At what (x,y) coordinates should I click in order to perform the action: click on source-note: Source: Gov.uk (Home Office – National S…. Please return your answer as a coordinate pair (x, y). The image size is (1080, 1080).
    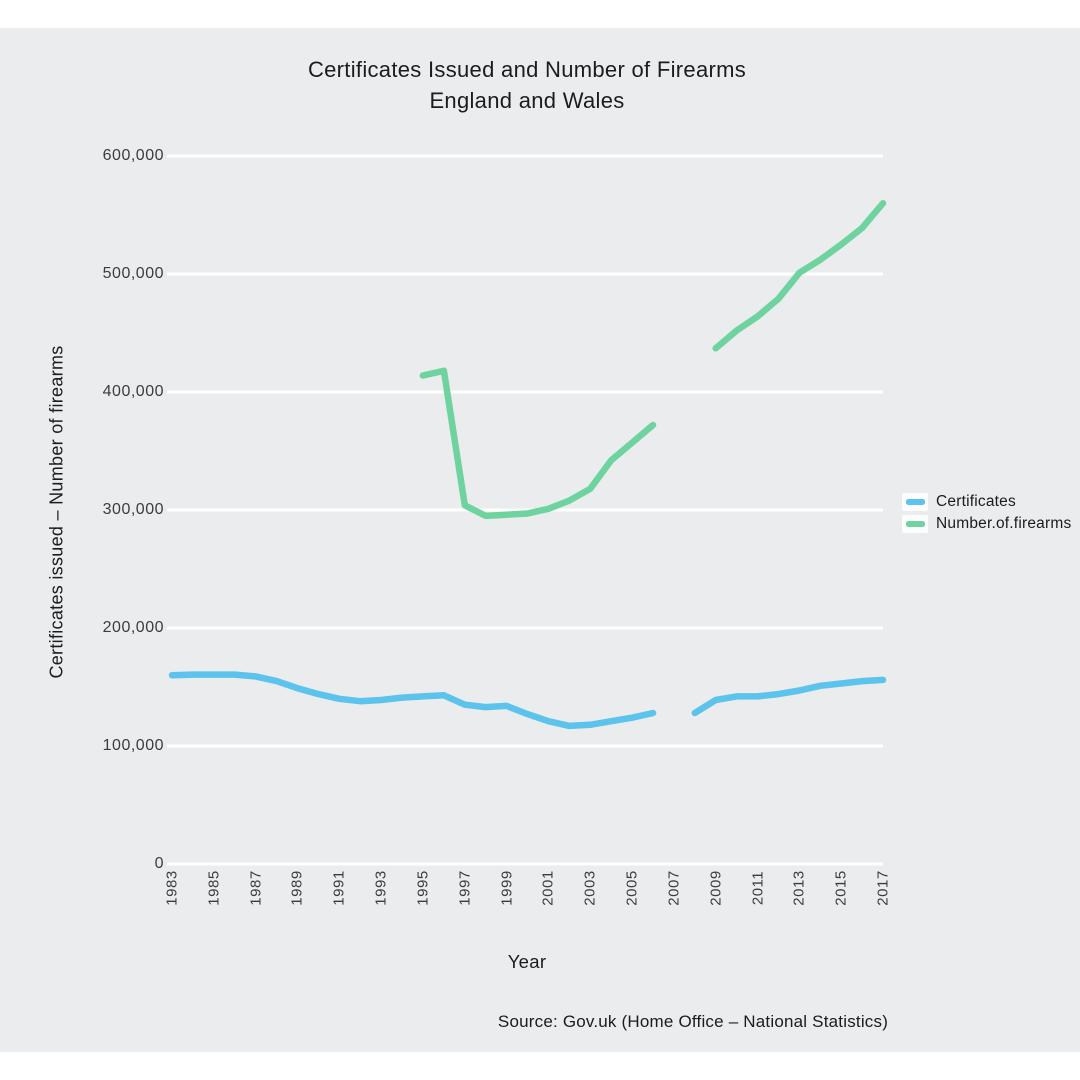
    Looking at the image, I should click on (693, 1021).